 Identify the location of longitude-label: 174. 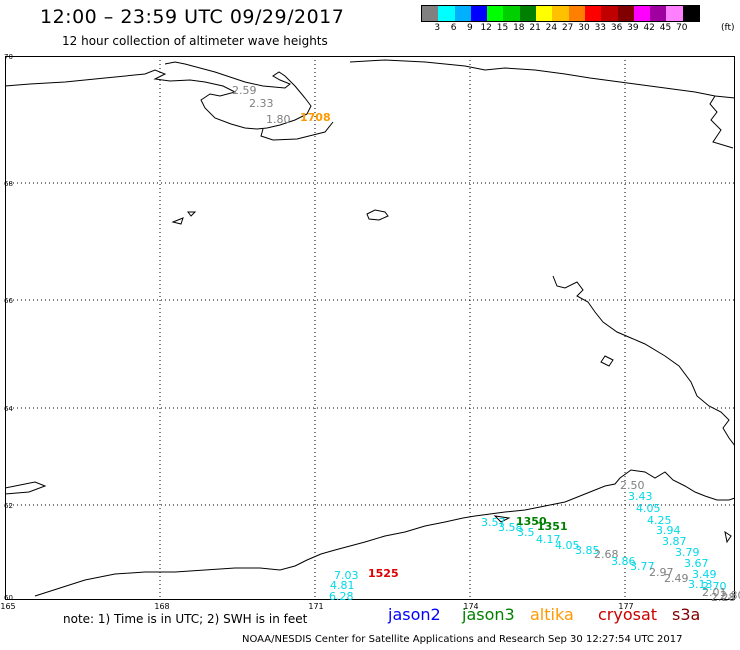
(471, 606).